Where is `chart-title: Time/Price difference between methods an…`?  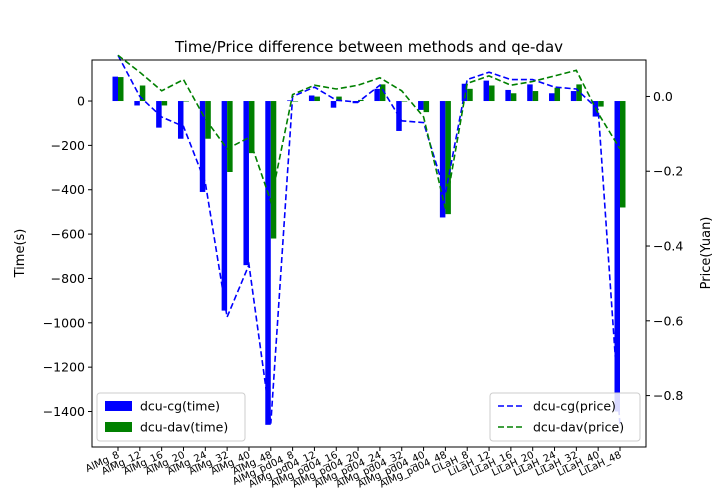 chart-title: Time/Price difference between methods an… is located at coordinates (368, 47).